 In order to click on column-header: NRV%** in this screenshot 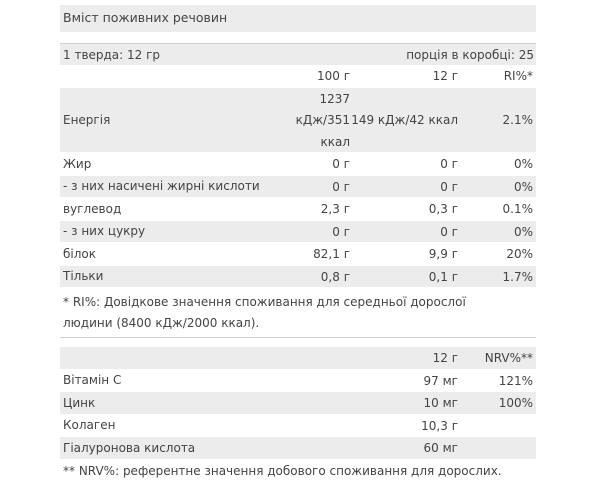, I will do `click(508, 358)`.